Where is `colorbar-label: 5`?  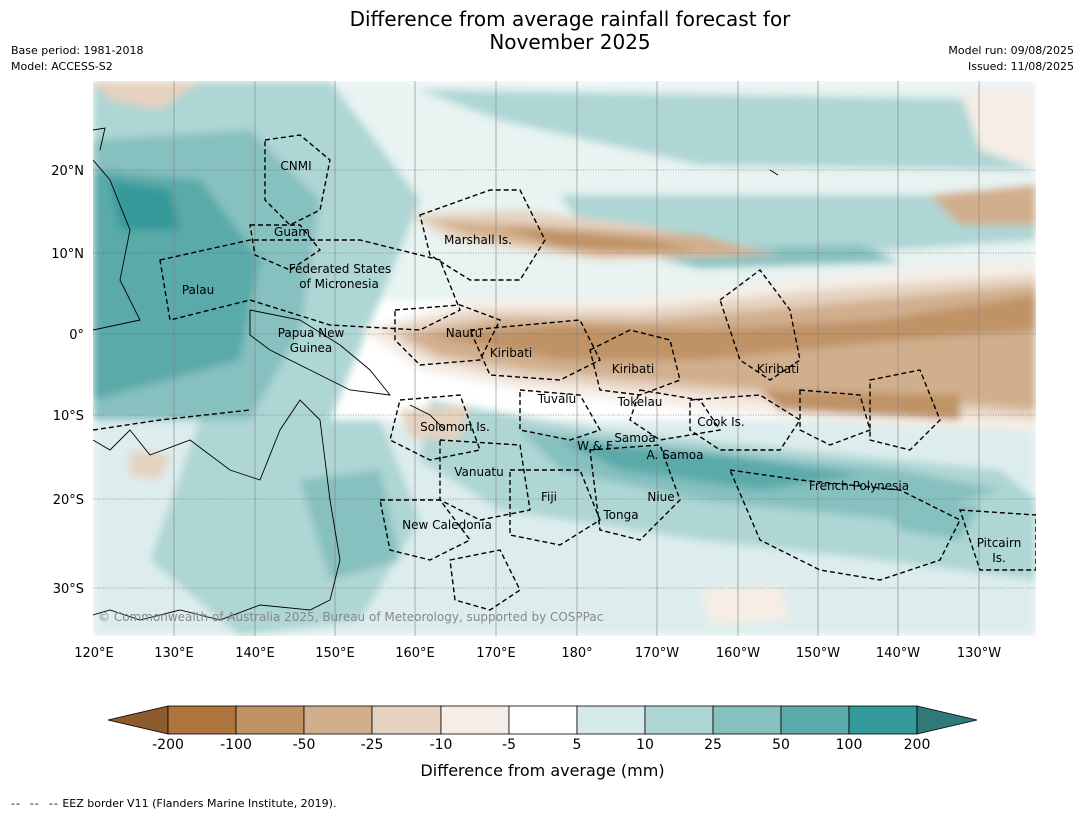
colorbar-label: 5 is located at coordinates (577, 745).